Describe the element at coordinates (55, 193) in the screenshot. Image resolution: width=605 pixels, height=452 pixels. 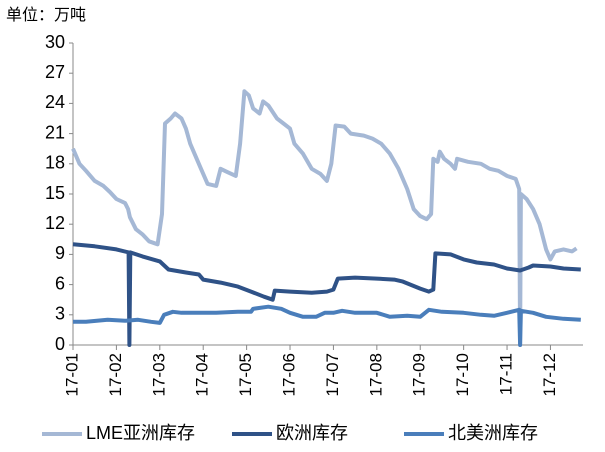
I see `y-tick-label: 15` at that location.